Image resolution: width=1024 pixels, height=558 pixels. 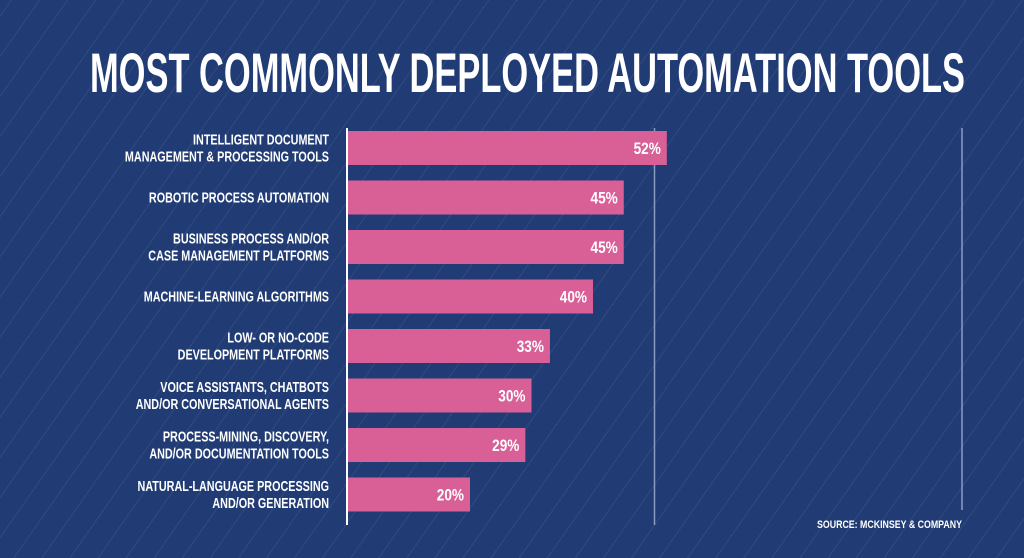 What do you see at coordinates (278, 337) in the screenshot?
I see `category-label: LOW- OR NO-CODE` at bounding box center [278, 337].